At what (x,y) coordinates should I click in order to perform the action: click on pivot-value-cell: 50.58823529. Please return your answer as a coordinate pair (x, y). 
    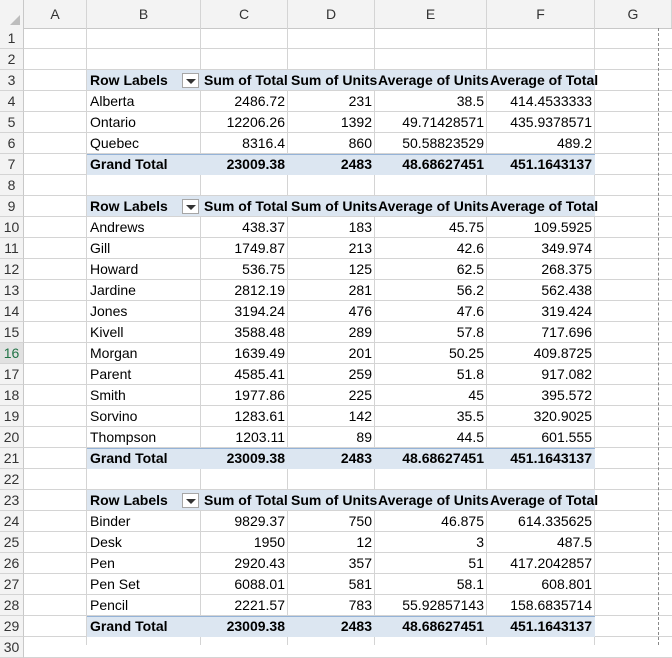
    Looking at the image, I should click on (443, 143).